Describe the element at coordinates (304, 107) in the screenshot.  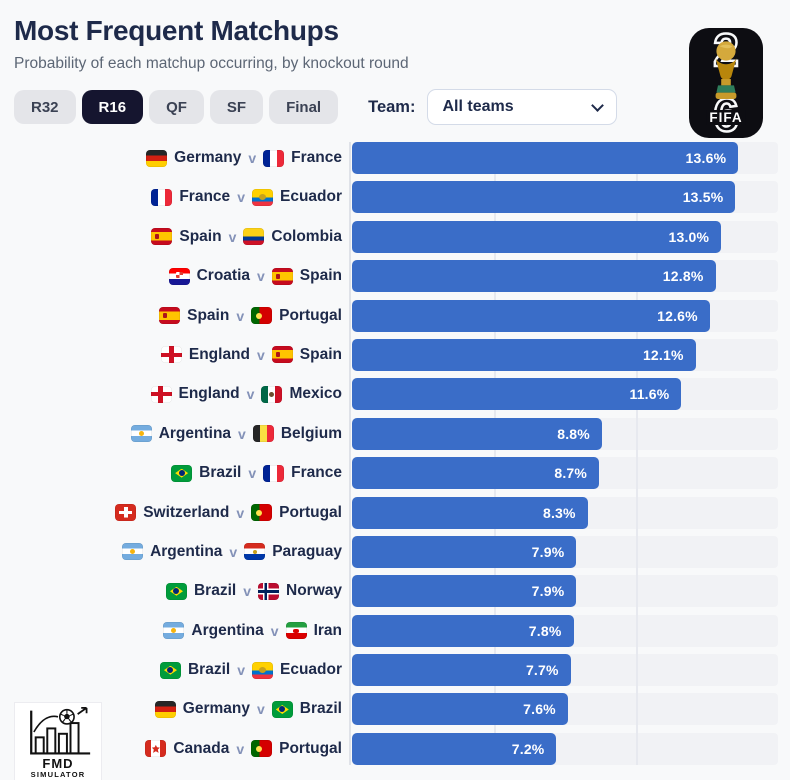
I see `tab-final: Final` at that location.